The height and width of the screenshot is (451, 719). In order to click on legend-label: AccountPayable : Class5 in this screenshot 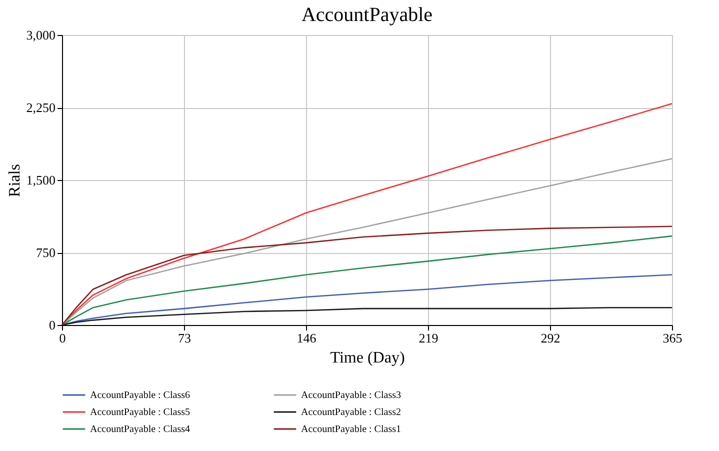, I will do `click(140, 412)`.